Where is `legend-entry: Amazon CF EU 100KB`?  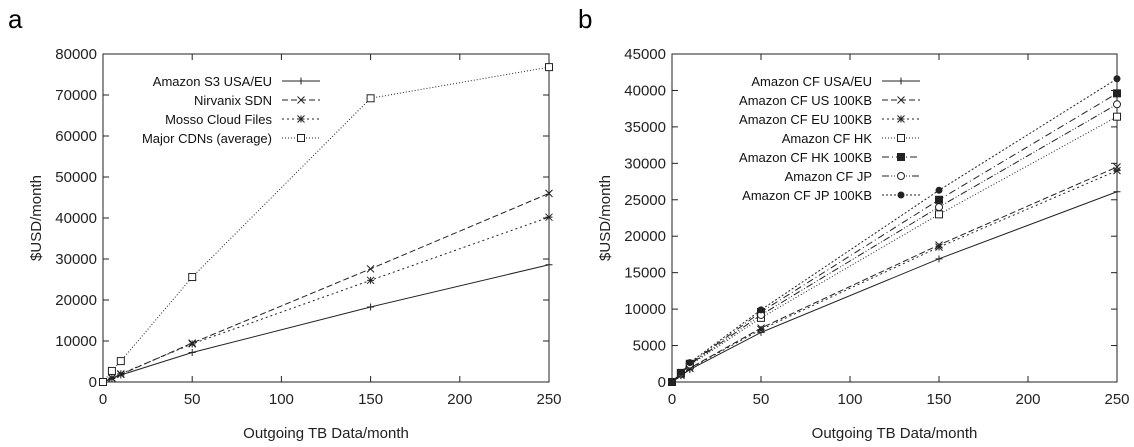
legend-entry: Amazon CF EU 100KB is located at coordinates (829, 119).